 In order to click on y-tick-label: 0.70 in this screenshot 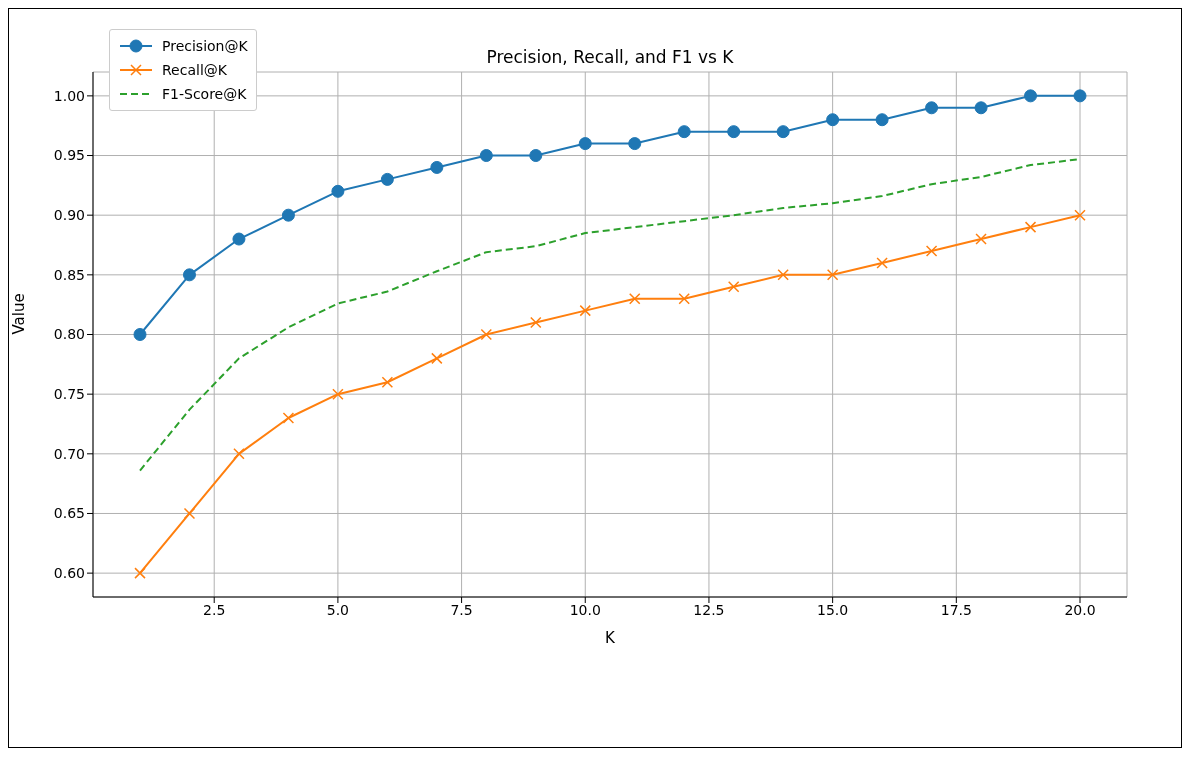, I will do `click(69, 453)`.